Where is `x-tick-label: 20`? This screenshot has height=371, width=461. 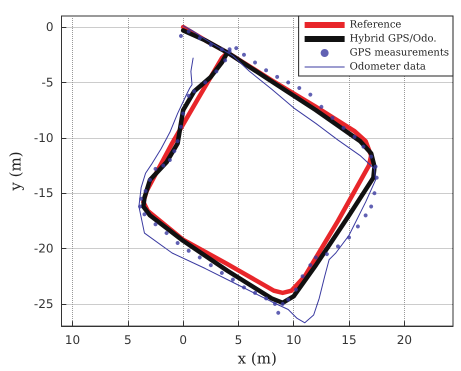
x-tick-label: 20 is located at coordinates (404, 340).